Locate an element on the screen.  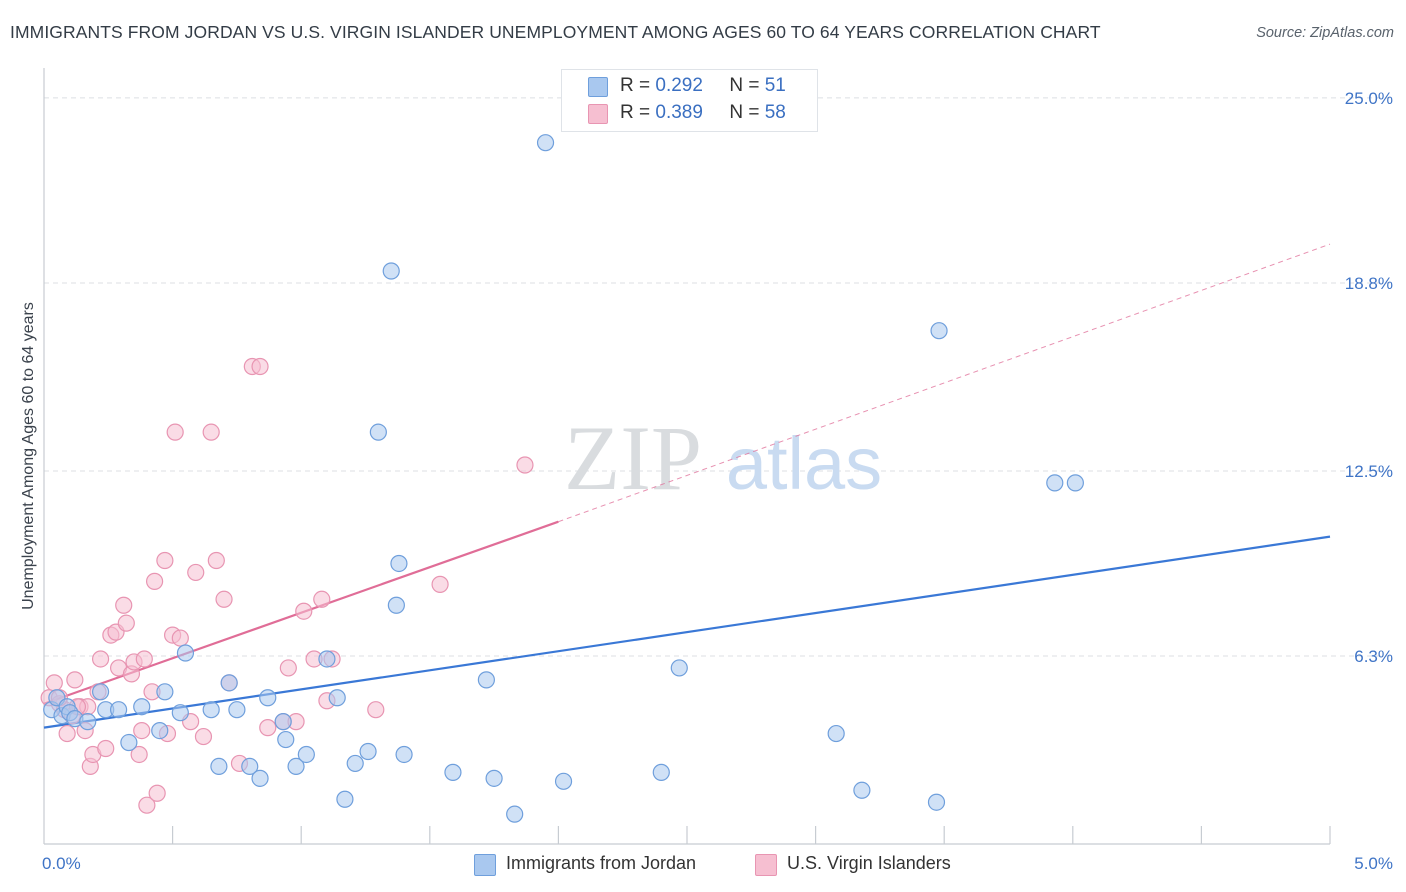
y-tick-label: 12.5% is located at coordinates (1369, 471).